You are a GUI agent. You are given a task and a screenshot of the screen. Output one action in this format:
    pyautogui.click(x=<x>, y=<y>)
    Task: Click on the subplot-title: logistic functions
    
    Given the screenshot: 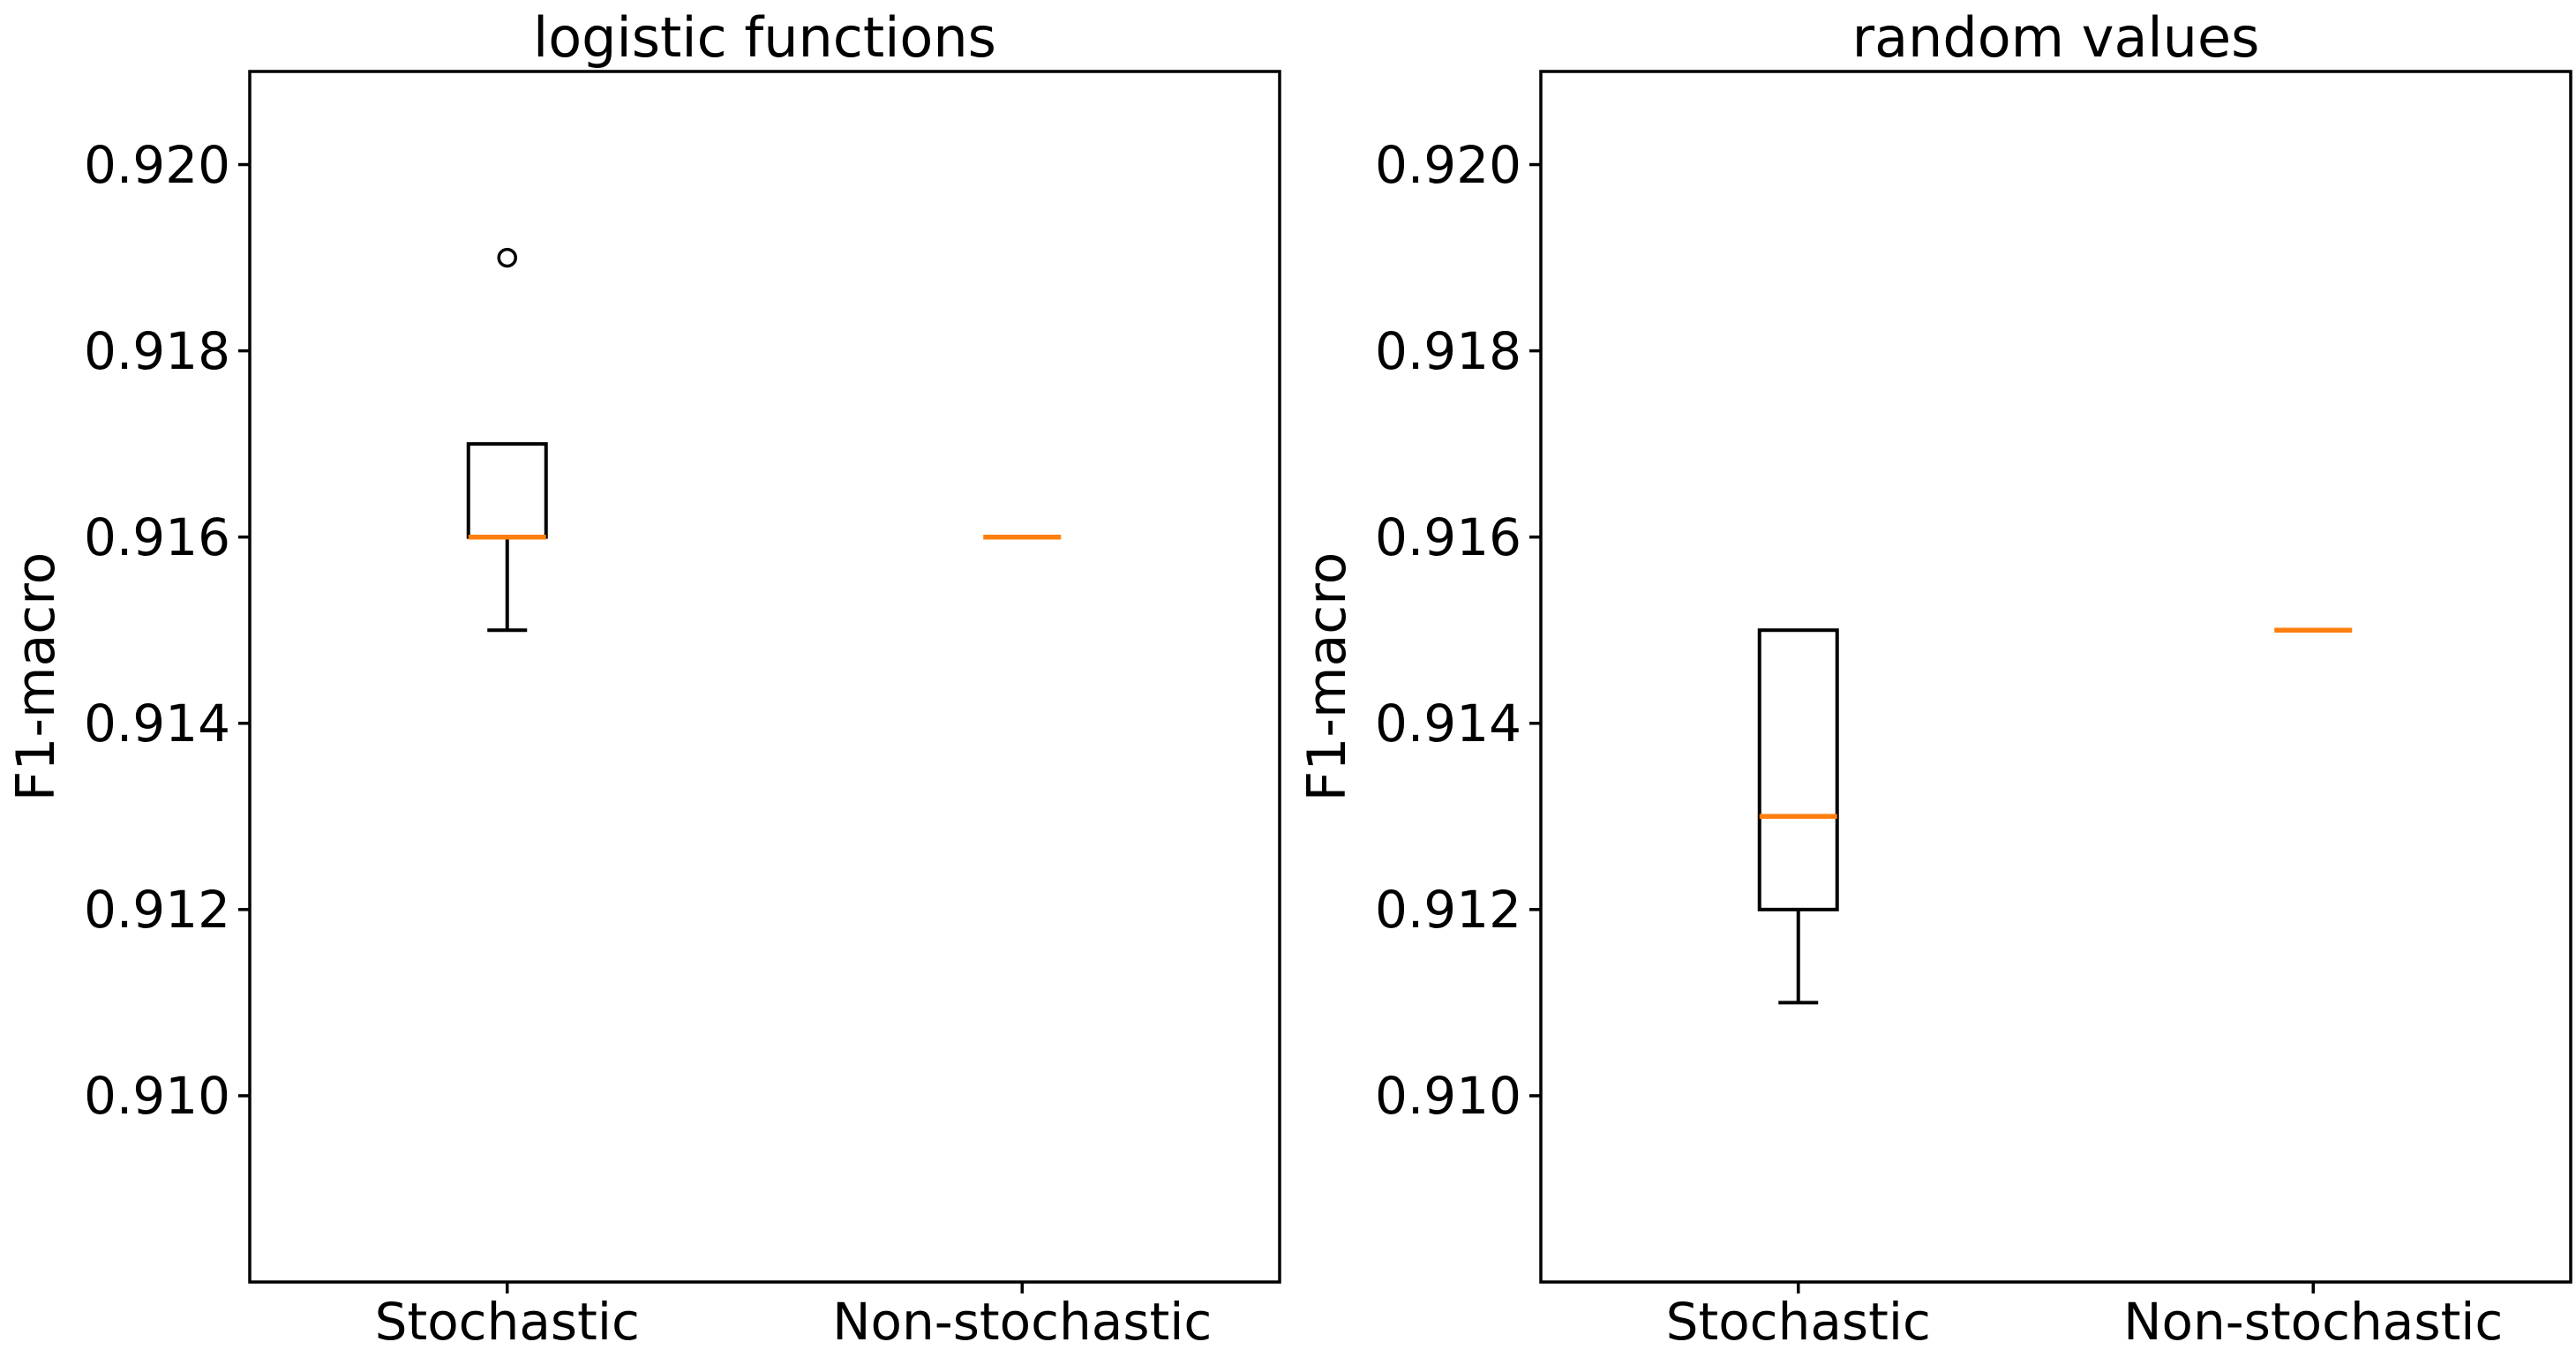 What is the action you would take?
    pyautogui.click(x=764, y=37)
    